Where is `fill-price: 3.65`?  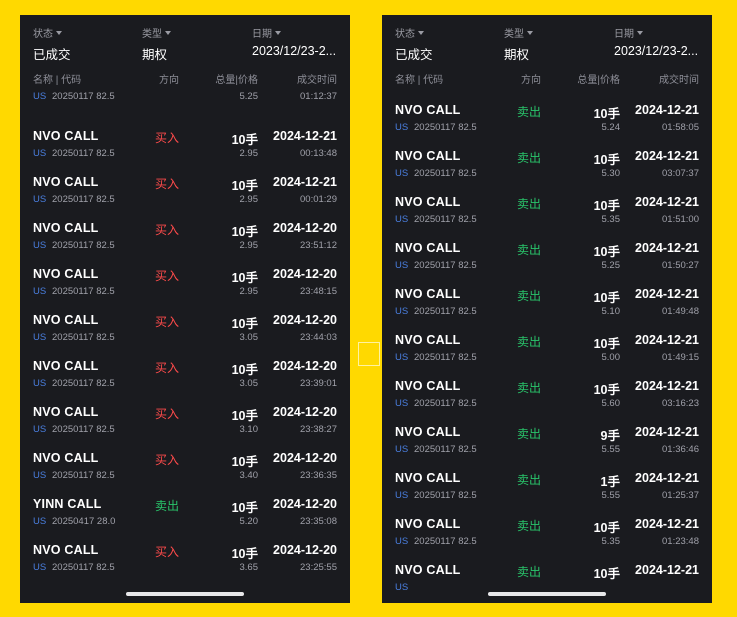
fill-price: 3.65 is located at coordinates (249, 567).